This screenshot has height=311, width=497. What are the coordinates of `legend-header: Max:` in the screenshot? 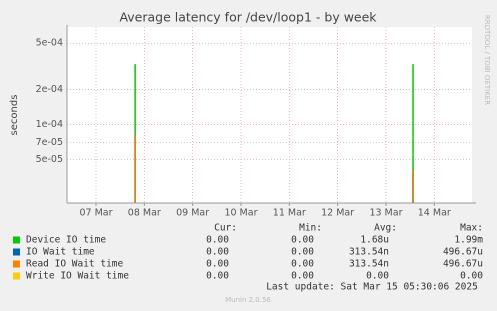 It's located at (471, 228).